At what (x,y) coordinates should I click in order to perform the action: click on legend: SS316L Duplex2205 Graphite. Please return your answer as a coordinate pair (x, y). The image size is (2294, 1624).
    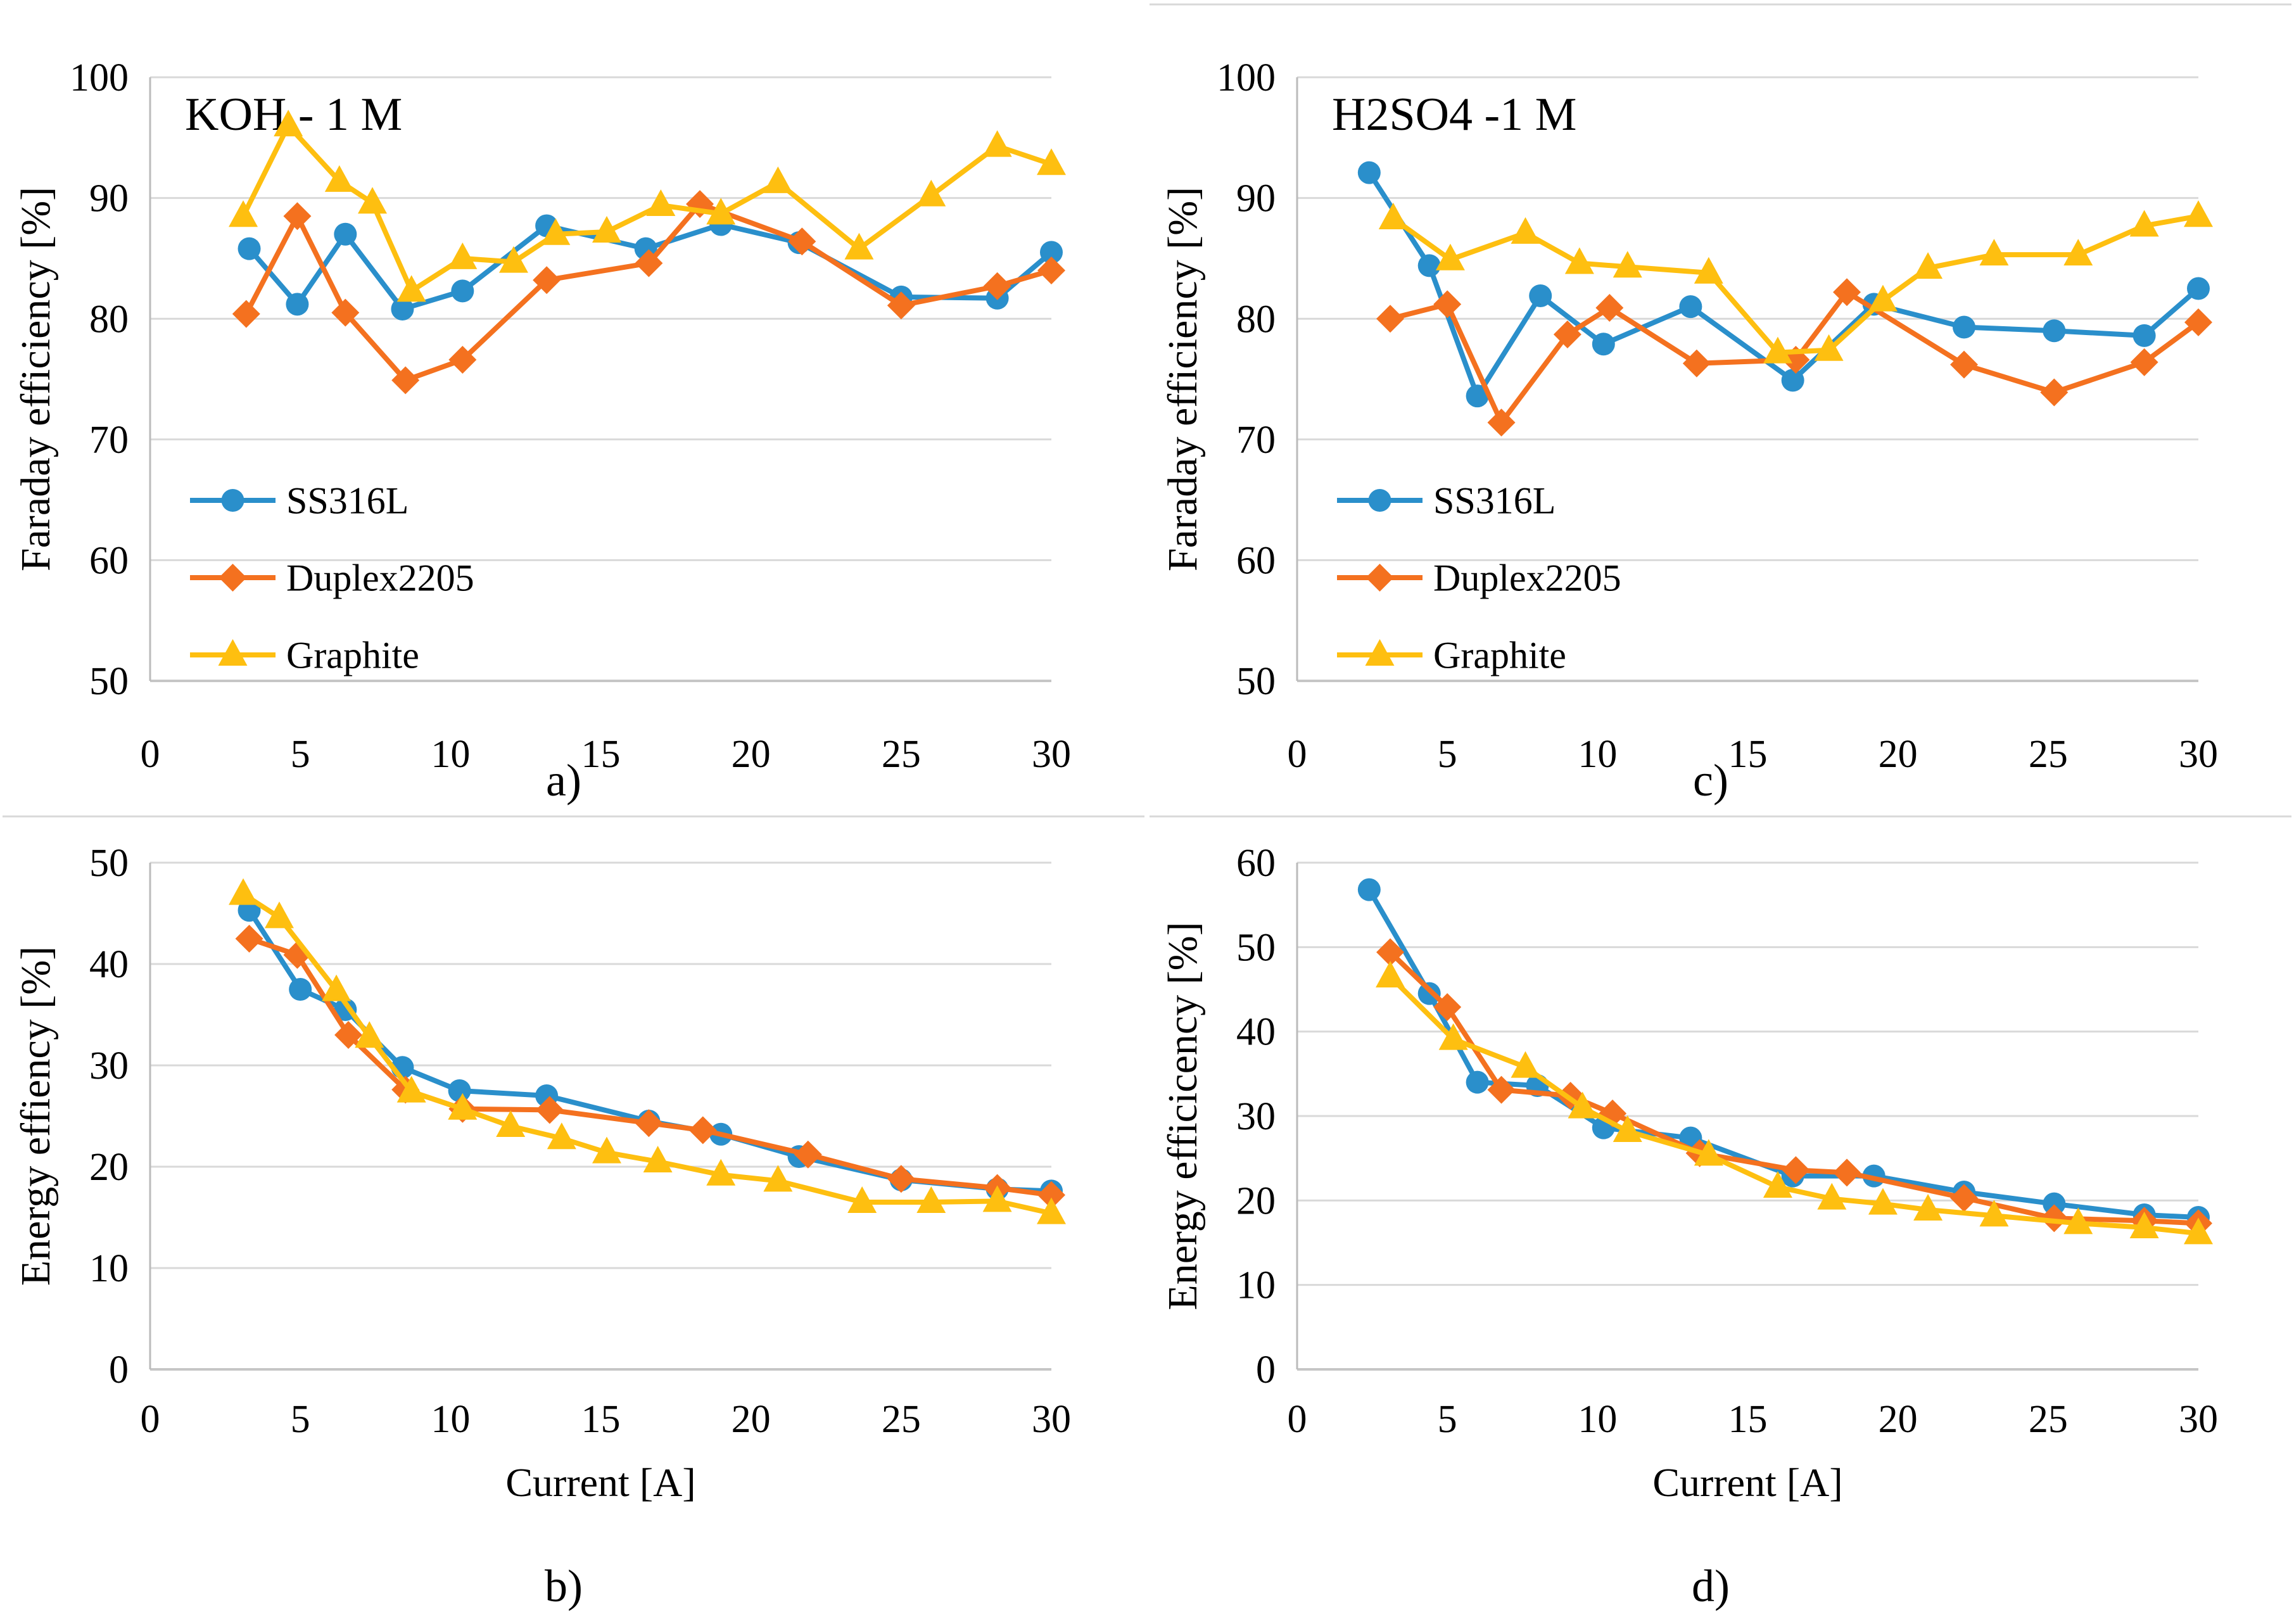
    Looking at the image, I should click on (1479, 577).